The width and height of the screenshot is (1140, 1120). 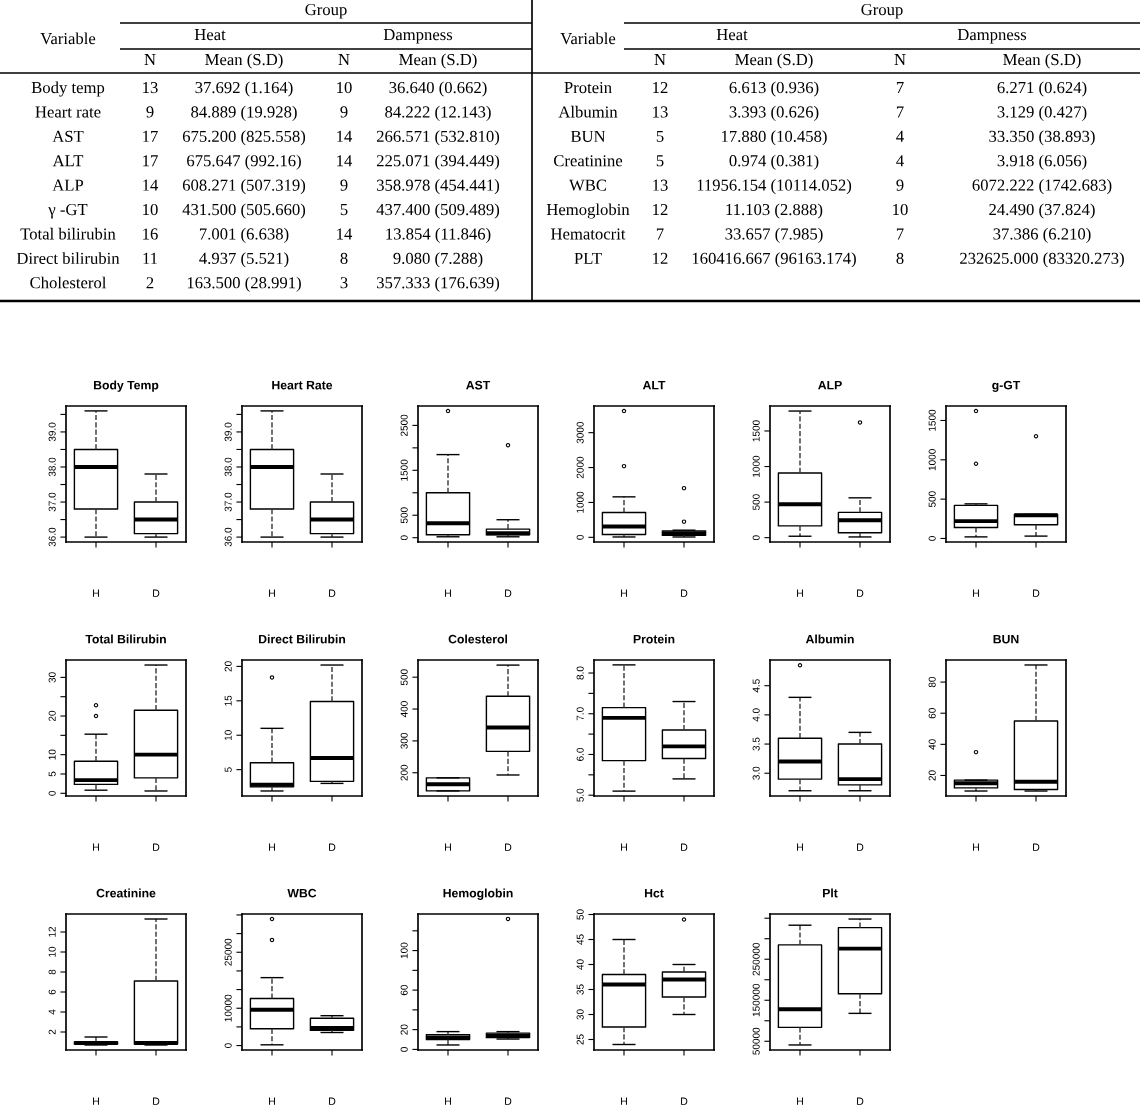 I want to click on text: 3.918 (6.056), so click(x=1042, y=162).